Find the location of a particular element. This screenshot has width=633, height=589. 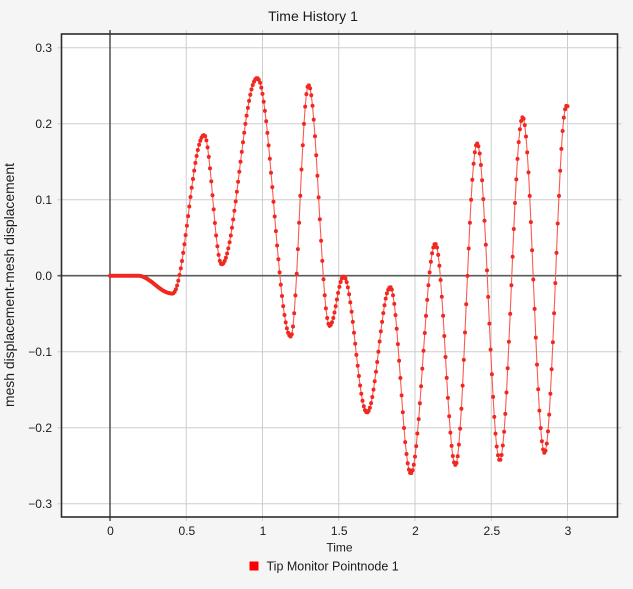

svg-text: 0 is located at coordinates (110, 531).